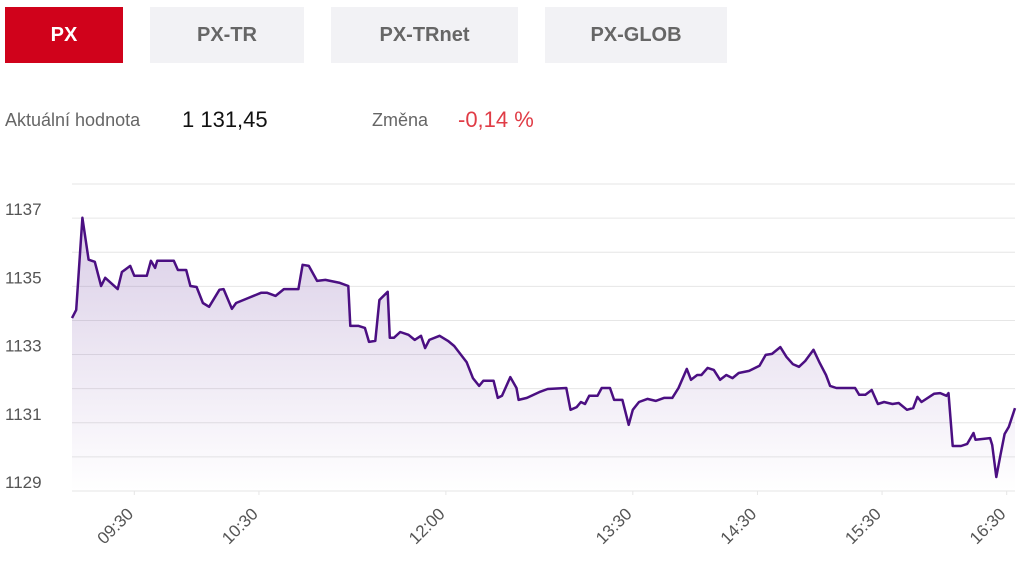  Describe the element at coordinates (116, 526) in the screenshot. I see `x-tick-label: 09:30` at that location.